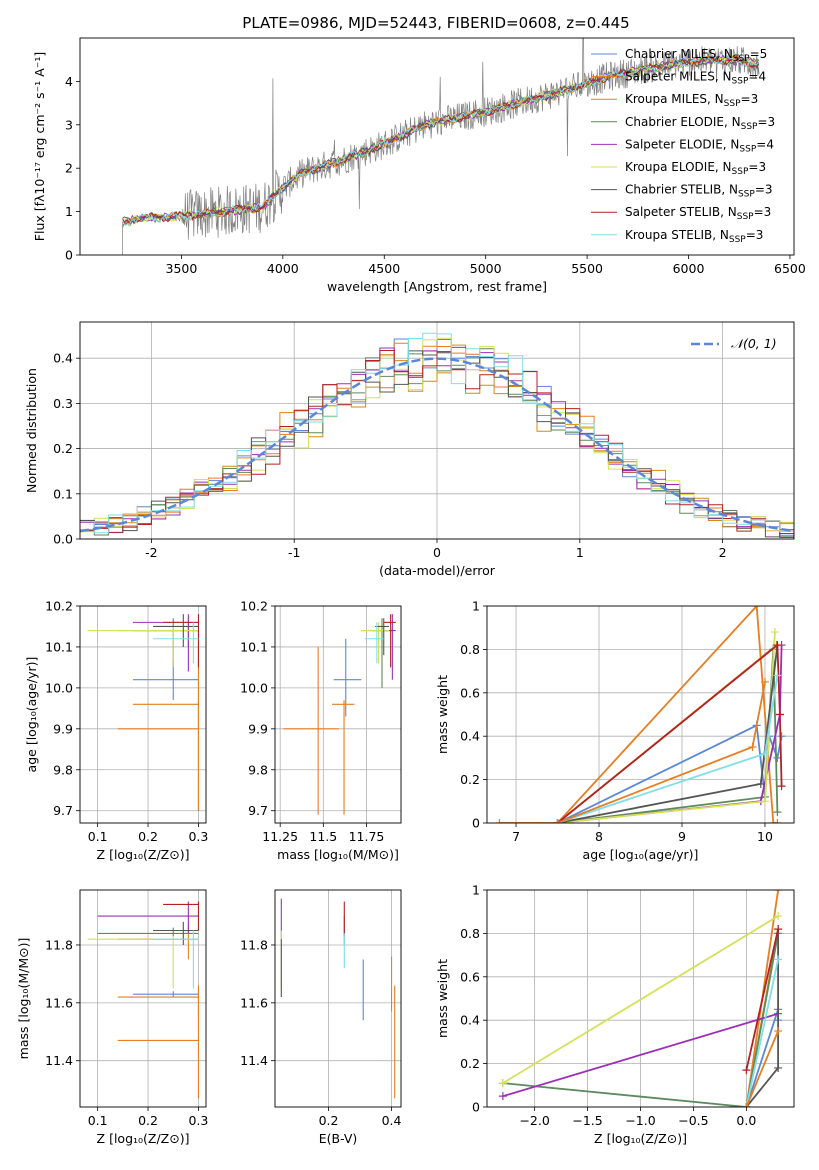  What do you see at coordinates (442, 998) in the screenshot?
I see `y-axis-label: mass weight` at bounding box center [442, 998].